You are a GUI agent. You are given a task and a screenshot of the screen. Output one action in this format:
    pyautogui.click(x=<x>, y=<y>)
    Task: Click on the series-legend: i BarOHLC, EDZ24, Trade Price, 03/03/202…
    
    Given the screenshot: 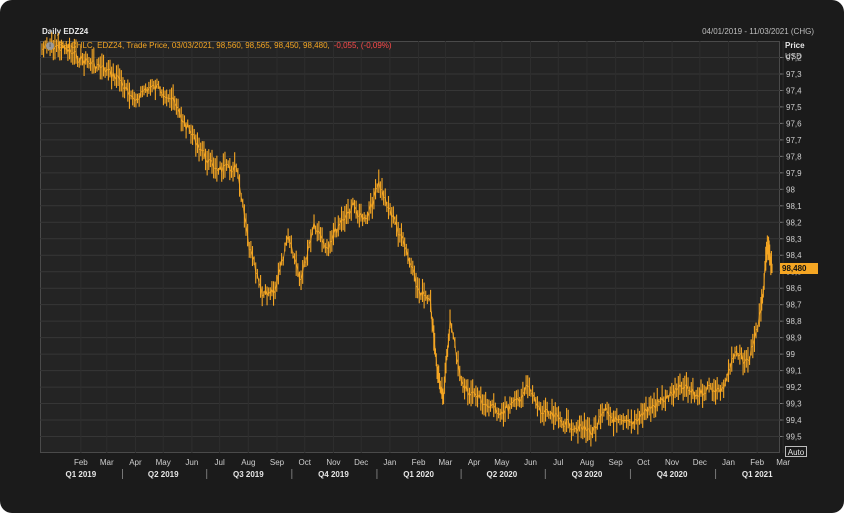 What is the action you would take?
    pyautogui.click(x=219, y=45)
    